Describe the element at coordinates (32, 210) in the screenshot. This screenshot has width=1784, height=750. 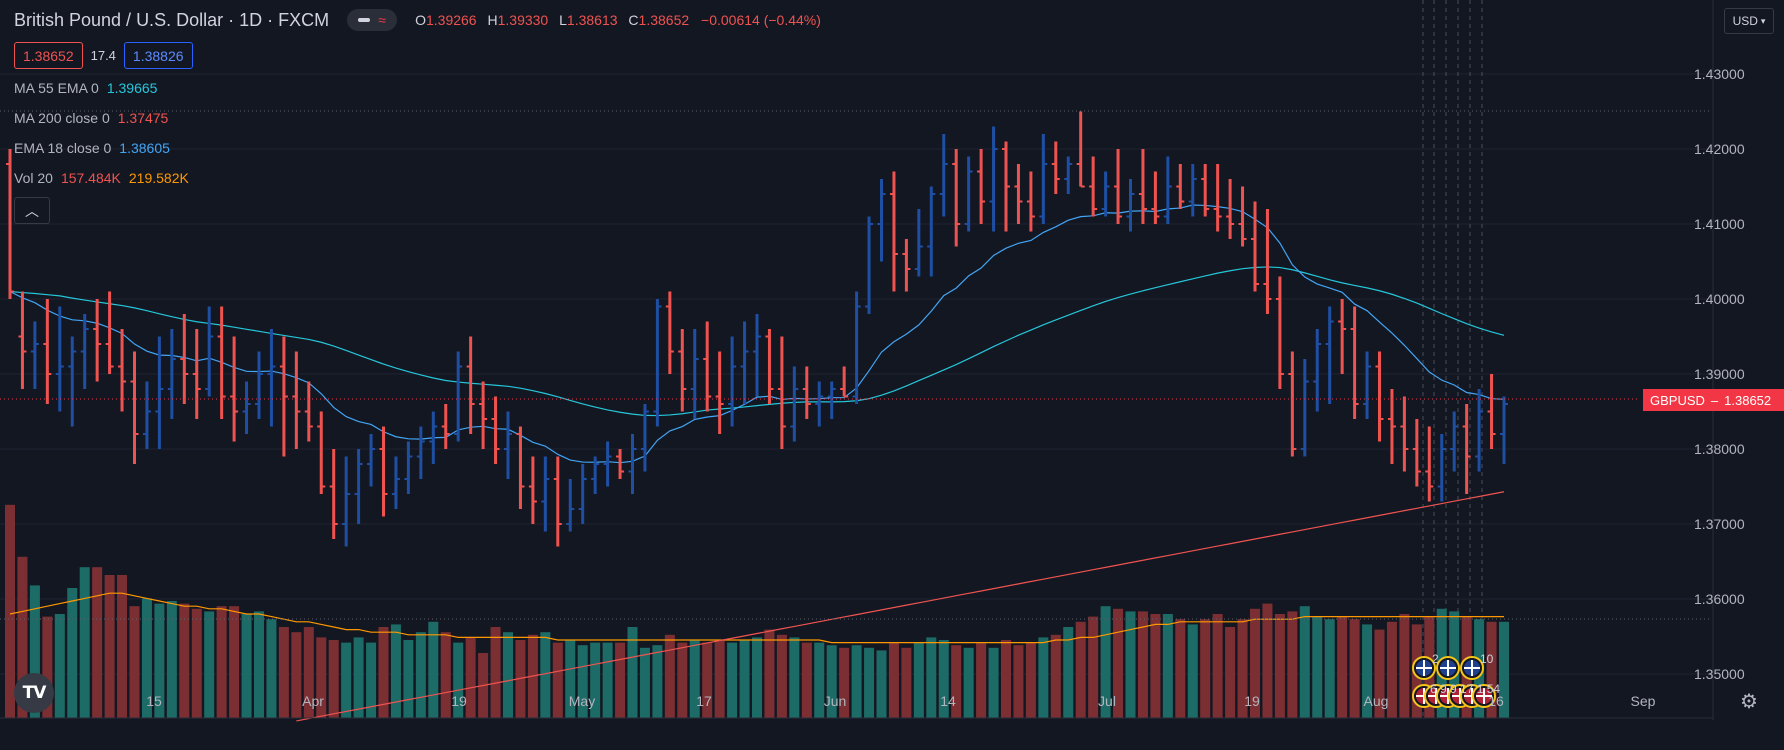
I see `collapse-legend-button: ︿` at that location.